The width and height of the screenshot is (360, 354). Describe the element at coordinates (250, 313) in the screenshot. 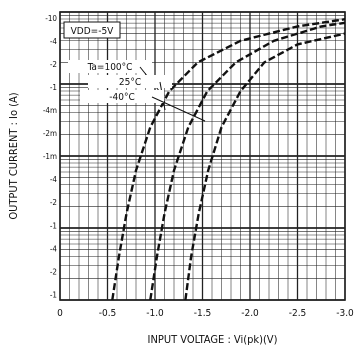

I see `x-tick-label: -2.0` at that location.